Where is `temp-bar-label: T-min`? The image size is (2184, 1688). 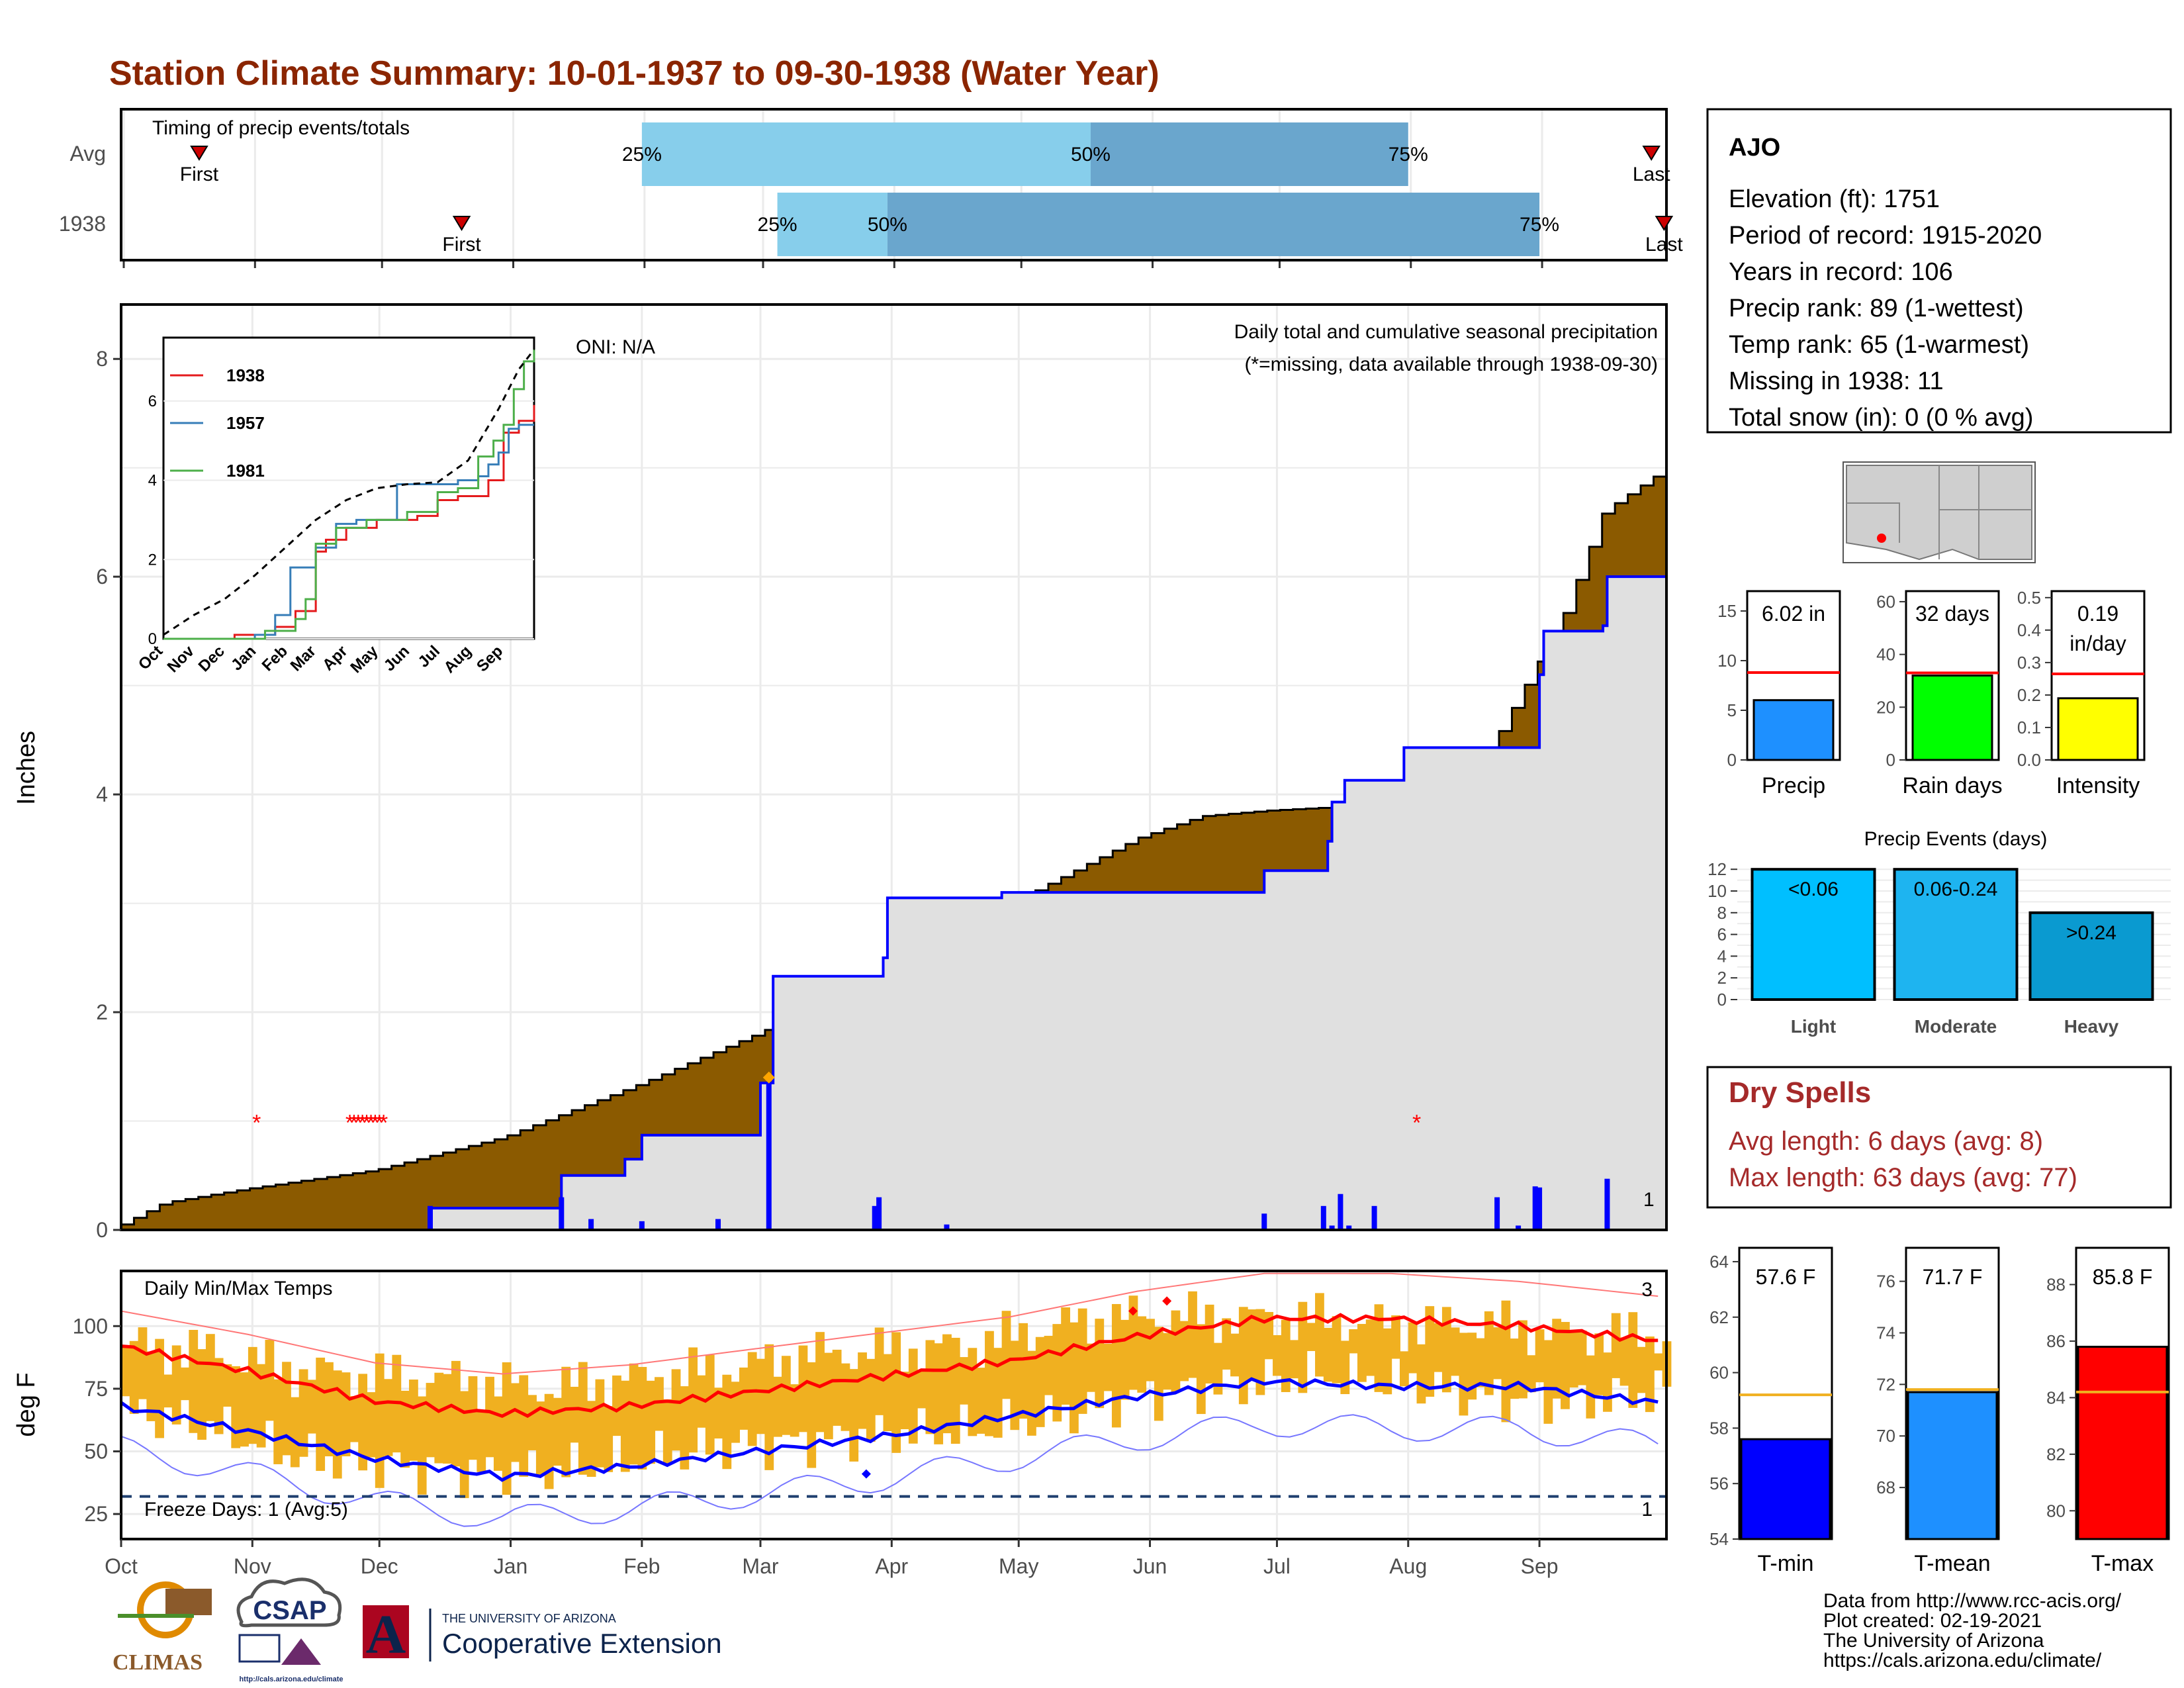
temp-bar-label: T-min is located at coordinates (1786, 1563).